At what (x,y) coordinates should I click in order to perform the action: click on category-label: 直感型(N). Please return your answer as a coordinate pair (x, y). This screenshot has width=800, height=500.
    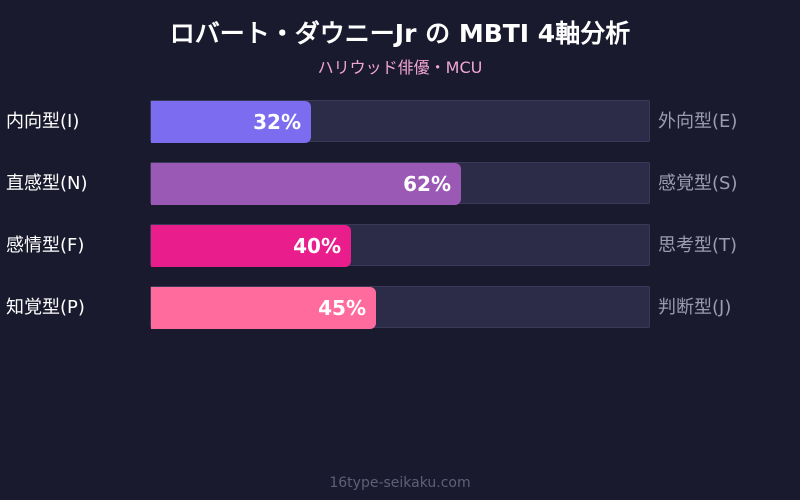
    Looking at the image, I should click on (47, 183).